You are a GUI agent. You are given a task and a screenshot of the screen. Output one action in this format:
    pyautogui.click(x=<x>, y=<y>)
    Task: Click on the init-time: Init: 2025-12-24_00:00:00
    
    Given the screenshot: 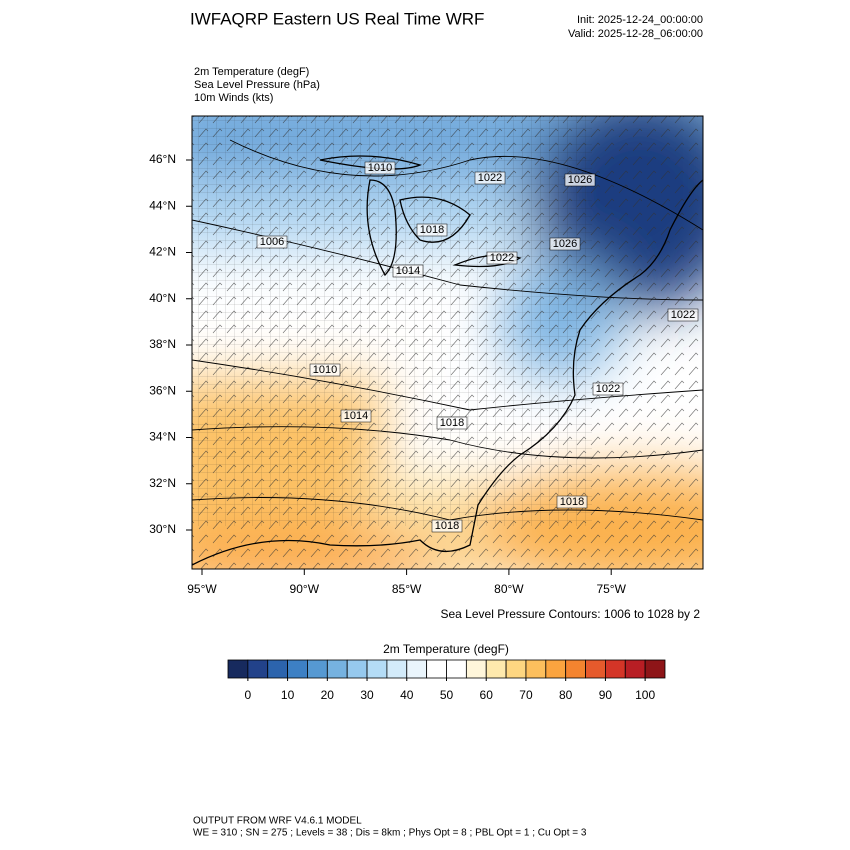 What is the action you would take?
    pyautogui.click(x=640, y=20)
    